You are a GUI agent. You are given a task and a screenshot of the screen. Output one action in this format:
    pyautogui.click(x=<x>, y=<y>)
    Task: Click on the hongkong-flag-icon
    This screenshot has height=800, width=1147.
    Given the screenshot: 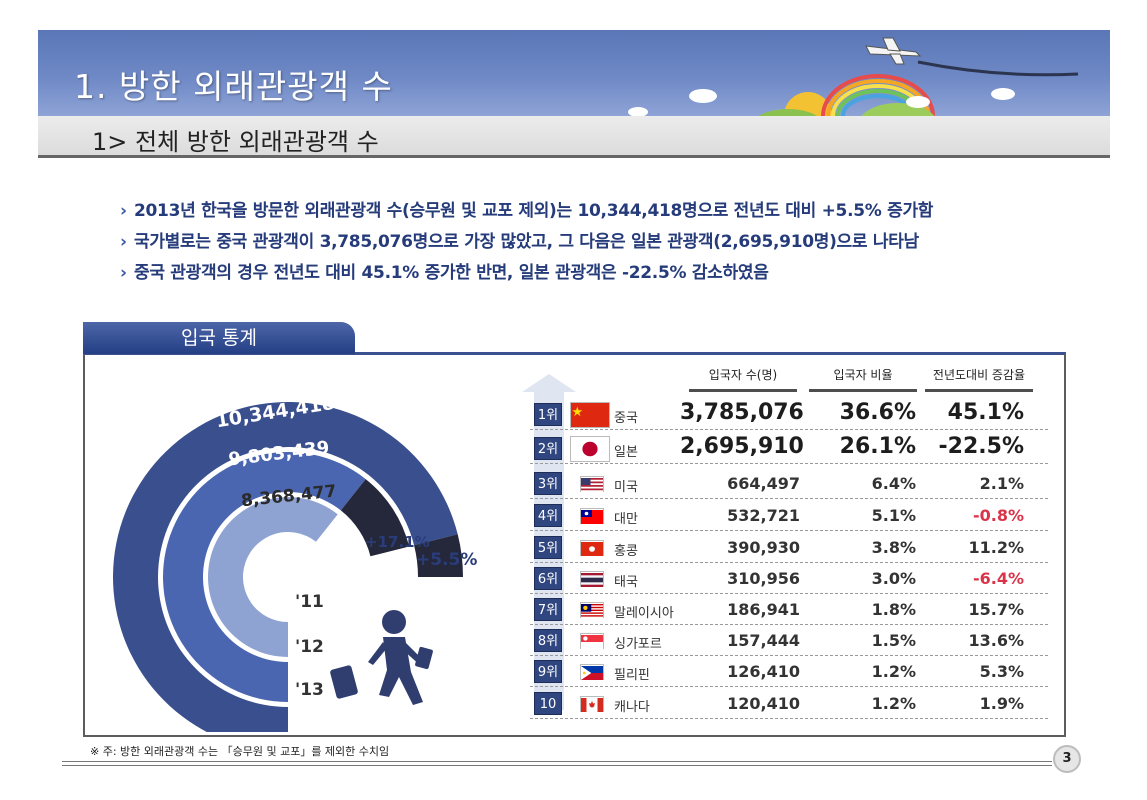 What is the action you would take?
    pyautogui.click(x=592, y=548)
    